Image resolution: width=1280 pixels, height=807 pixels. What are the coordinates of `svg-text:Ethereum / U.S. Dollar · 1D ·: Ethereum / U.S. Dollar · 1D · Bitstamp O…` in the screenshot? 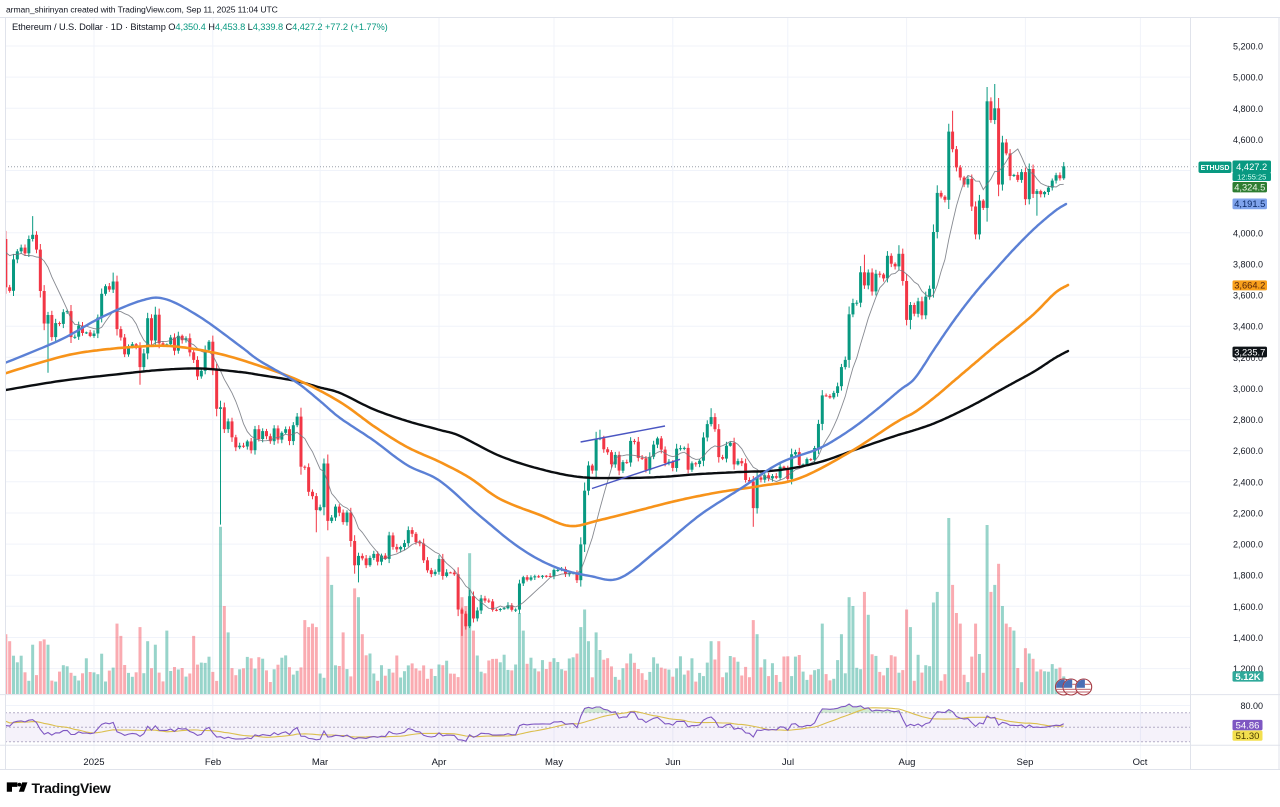 It's located at (200, 27).